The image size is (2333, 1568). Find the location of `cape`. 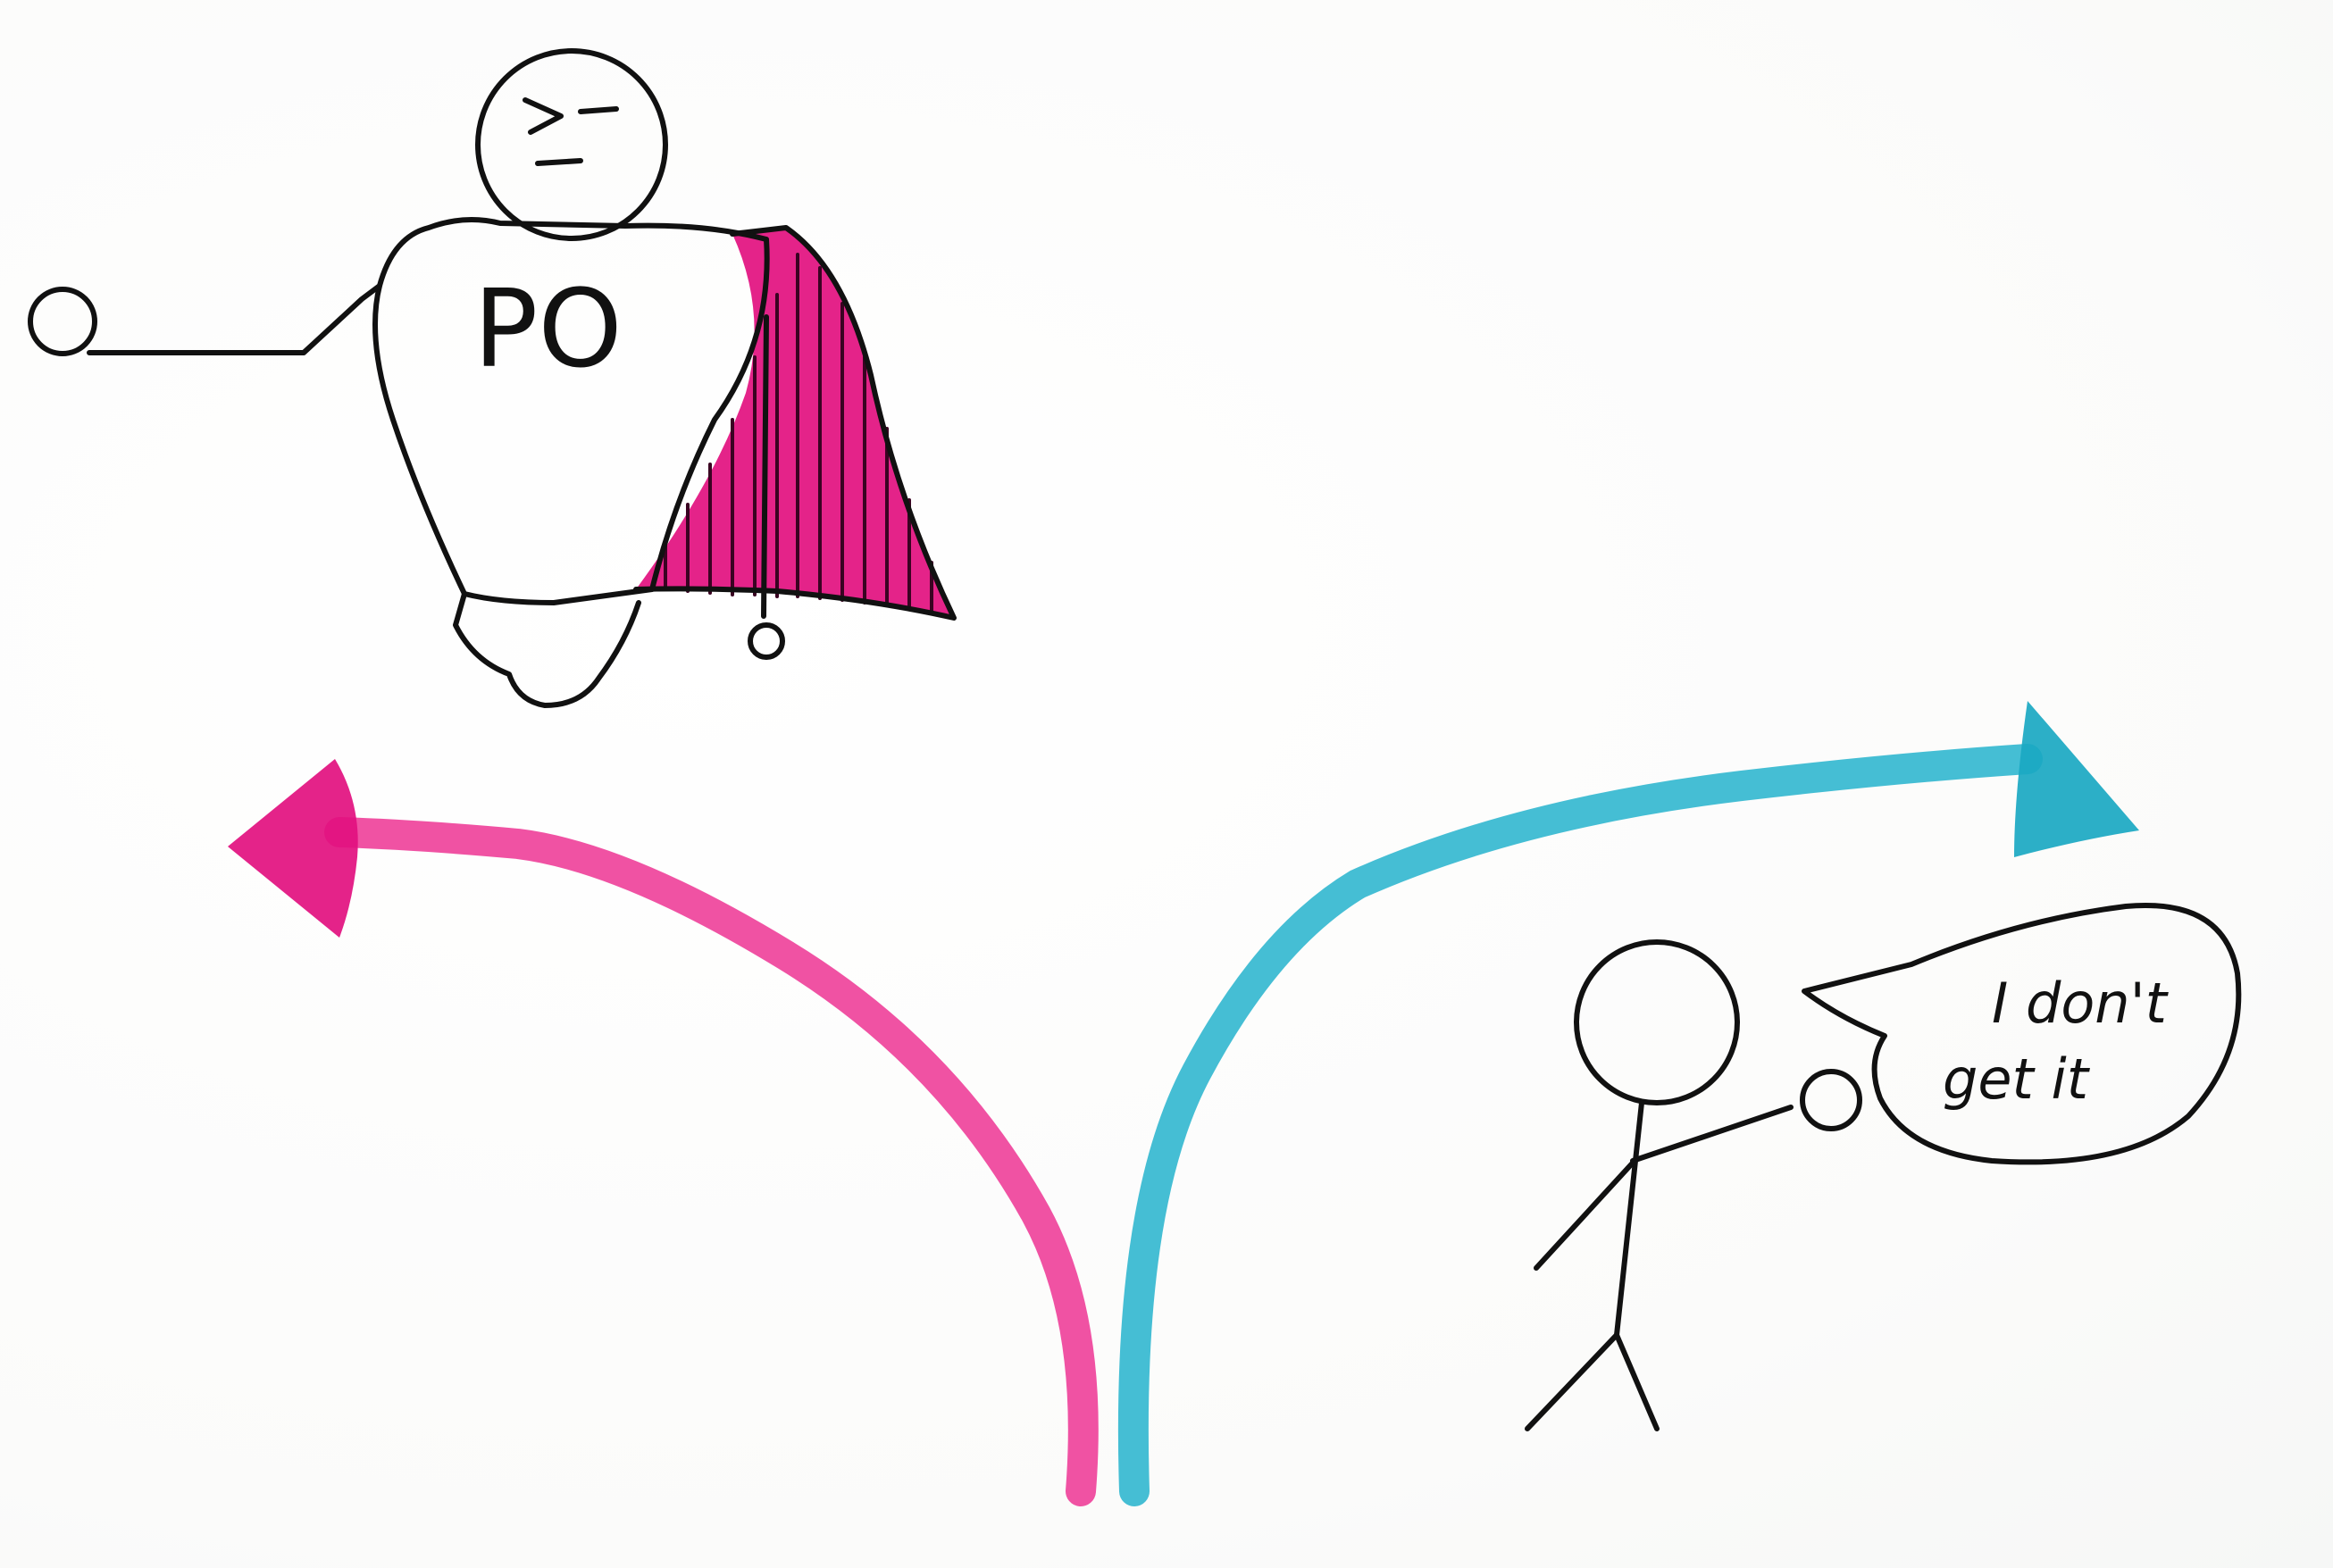

cape is located at coordinates (795, 423).